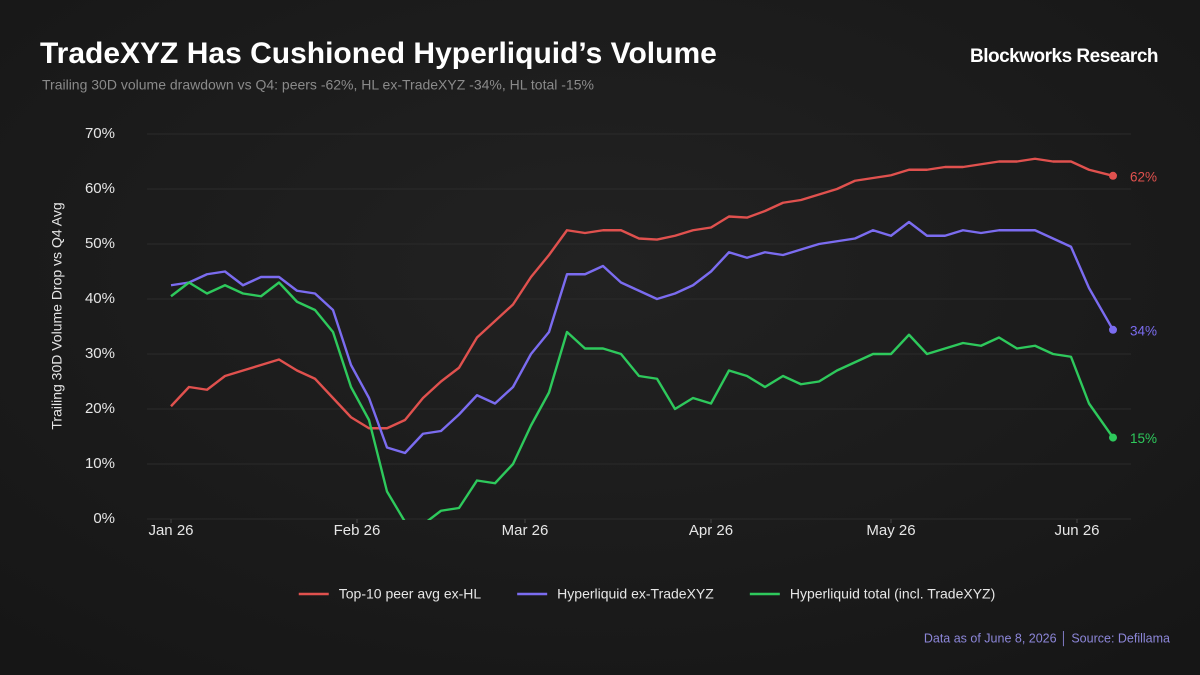 The image size is (1200, 675). What do you see at coordinates (100, 133) in the screenshot?
I see `y-tick-label: 70%` at bounding box center [100, 133].